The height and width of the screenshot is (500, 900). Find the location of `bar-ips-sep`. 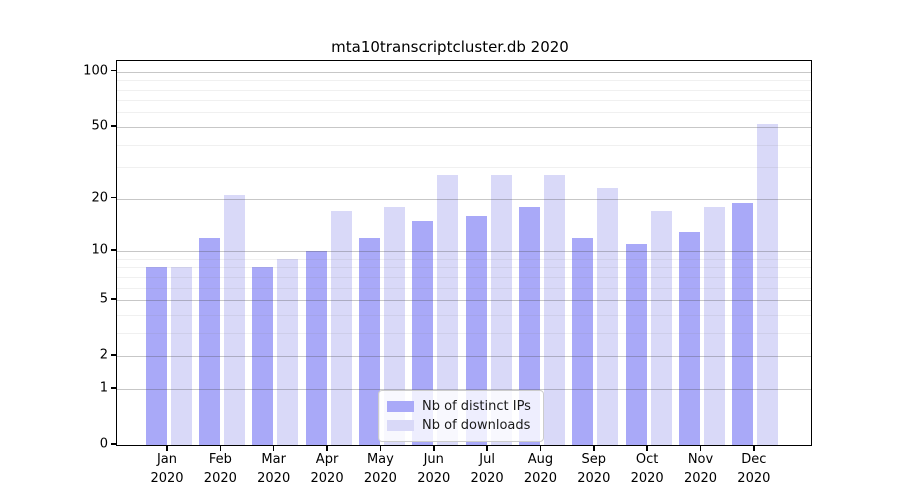

bar-ips-sep is located at coordinates (583, 341).